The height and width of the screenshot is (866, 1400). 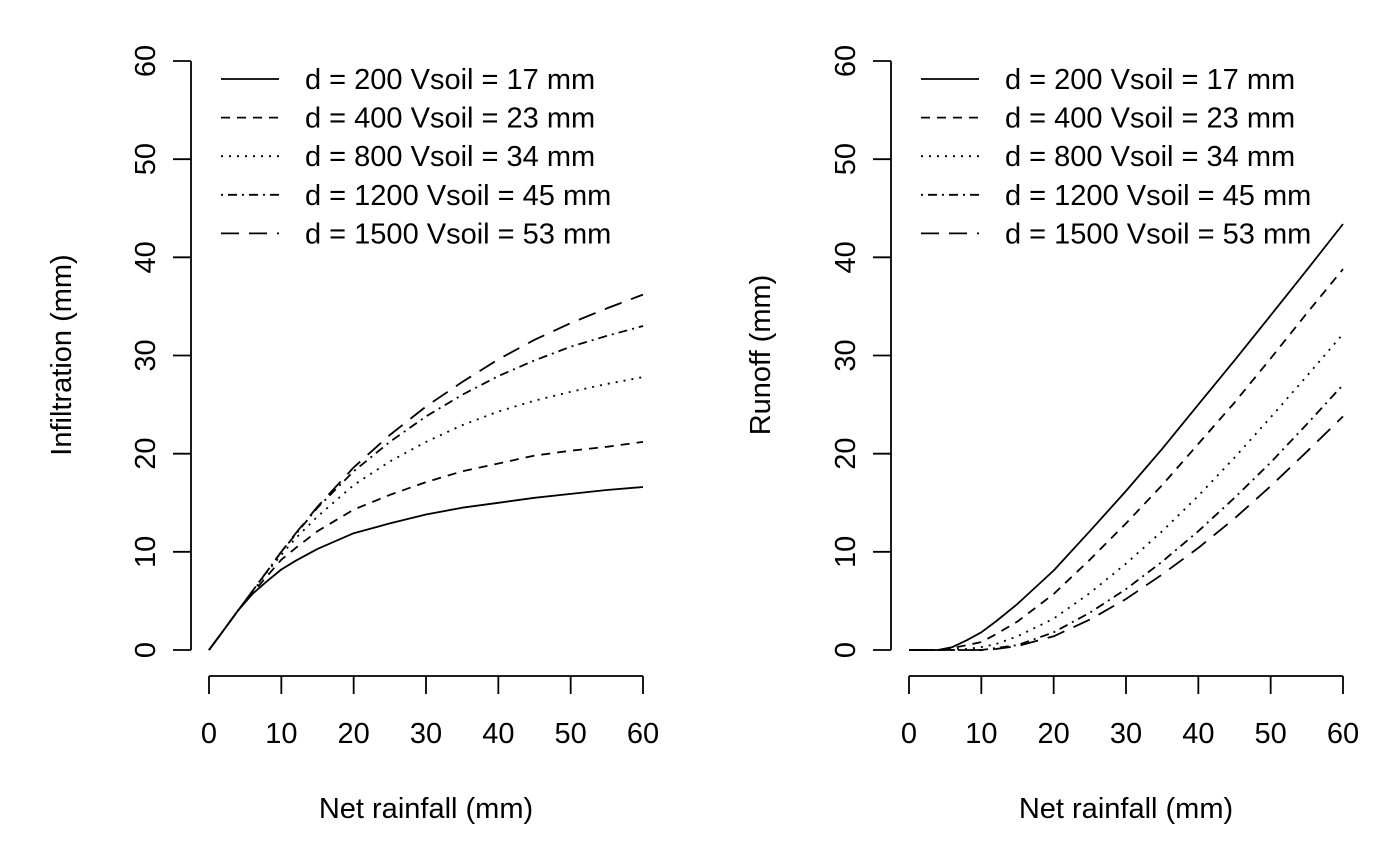 I want to click on runoff-legend-label-5: d = 1500 Vsoil = 53 mm, so click(x=1158, y=234).